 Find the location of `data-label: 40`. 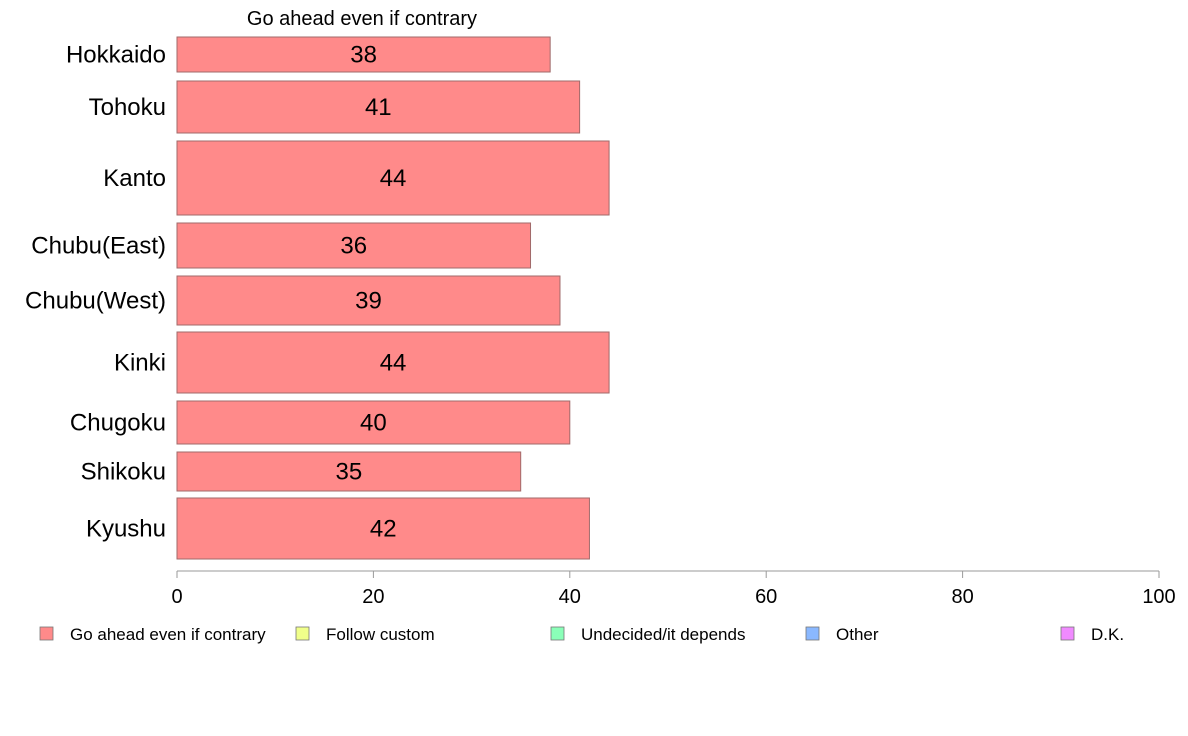

data-label: 40 is located at coordinates (373, 423).